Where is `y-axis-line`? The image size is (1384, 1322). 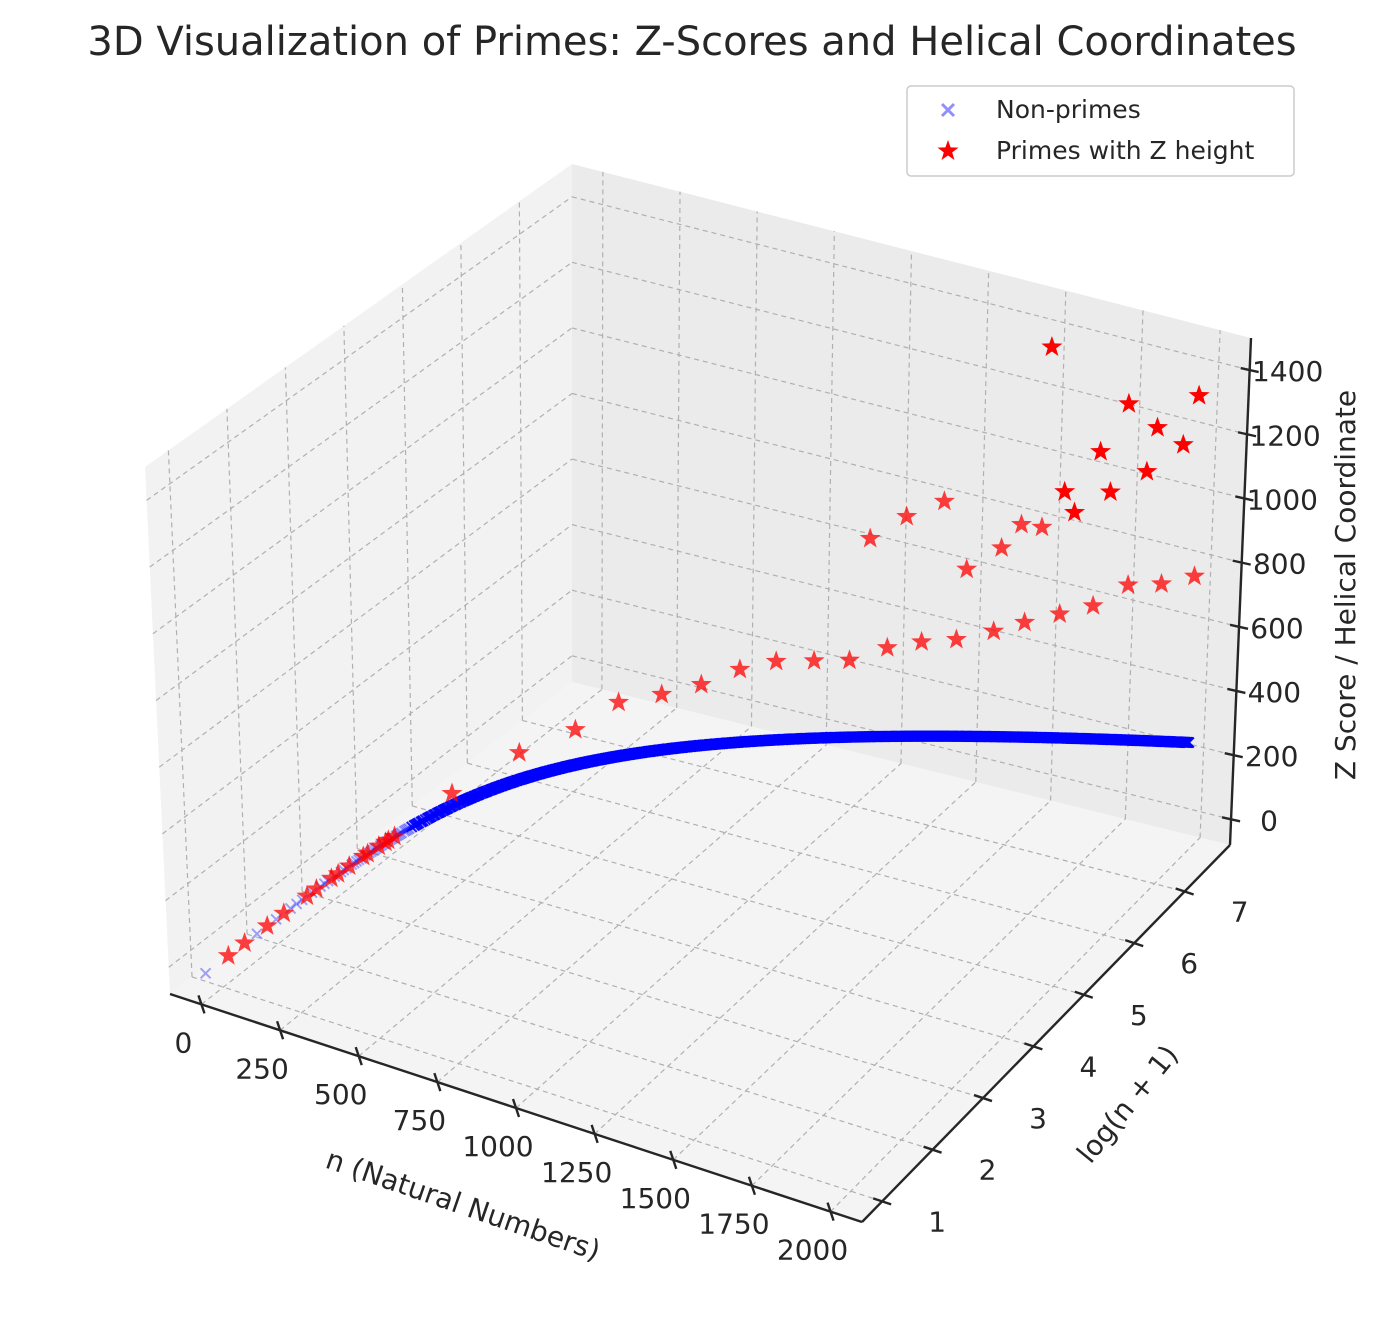
y-axis-line is located at coordinates (1046, 1033).